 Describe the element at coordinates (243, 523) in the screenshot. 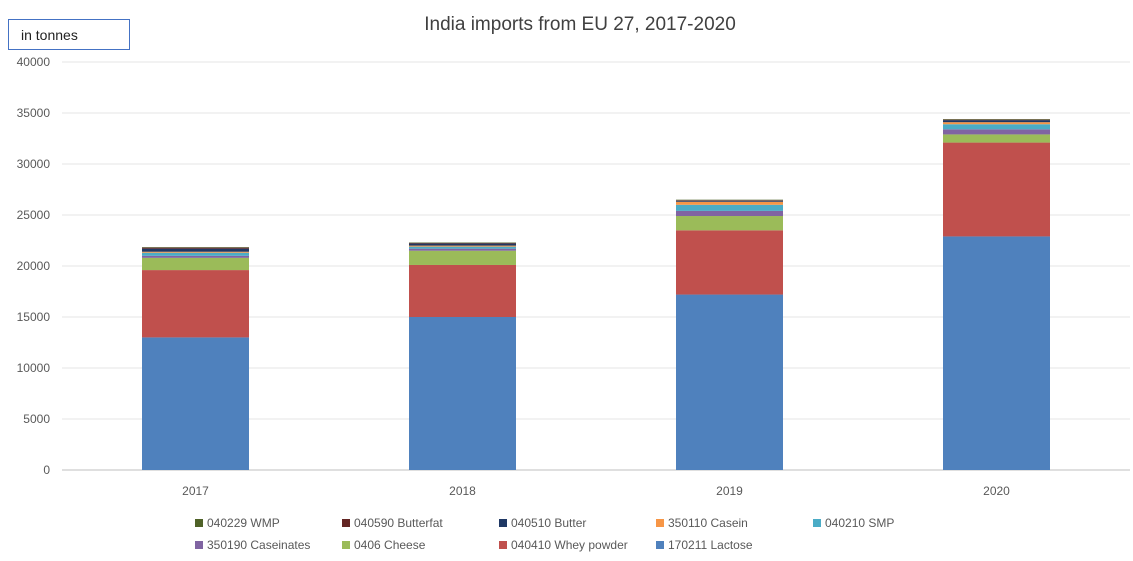

I see `legend-label: 040229 WMP` at that location.